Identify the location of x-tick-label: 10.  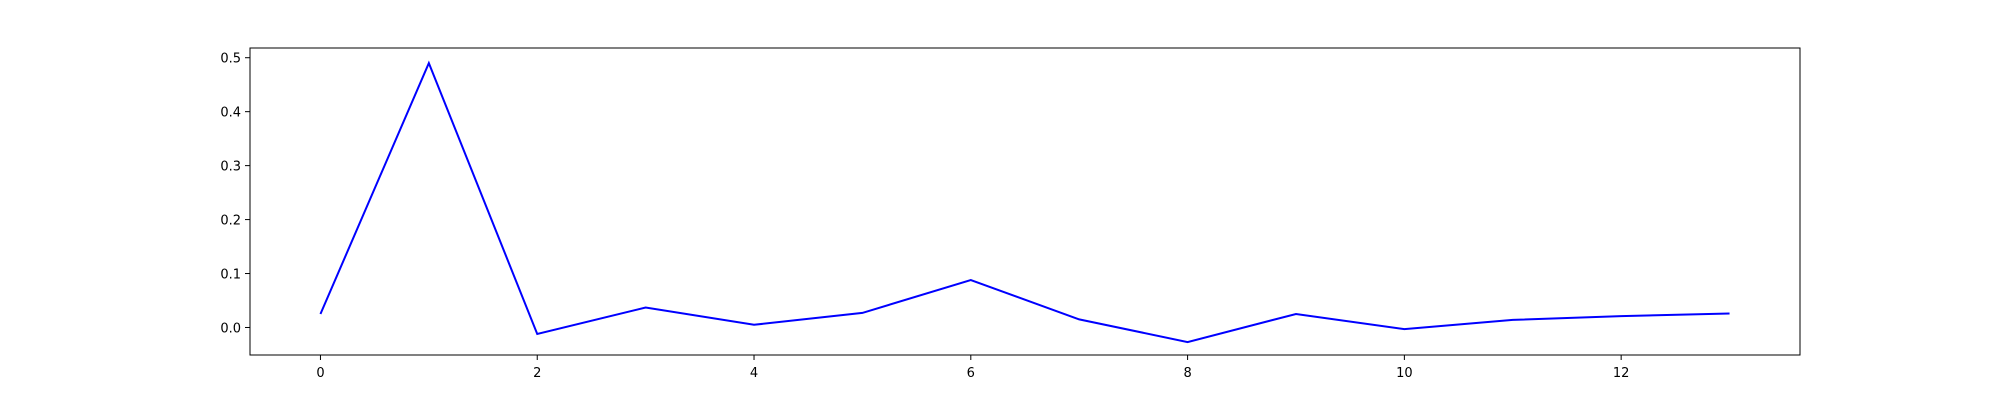
(1404, 373).